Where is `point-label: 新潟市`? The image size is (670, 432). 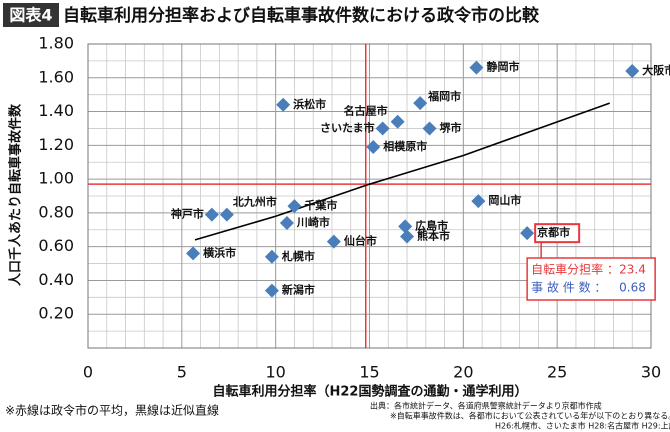
point-label: 新潟市 is located at coordinates (298, 290).